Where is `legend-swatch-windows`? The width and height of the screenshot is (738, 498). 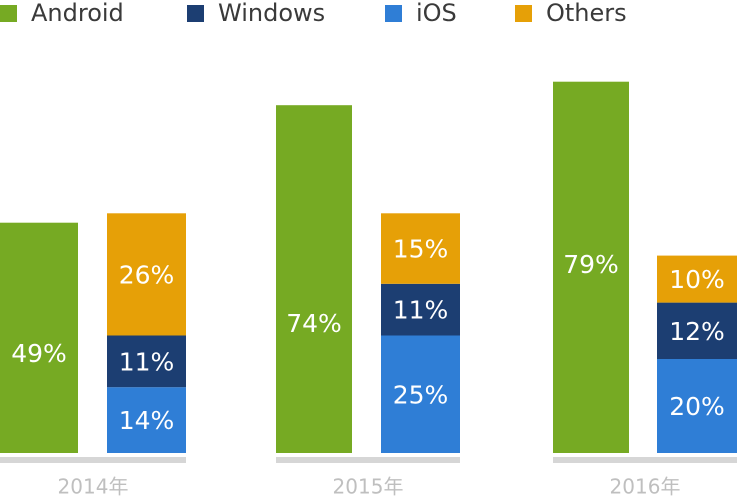 legend-swatch-windows is located at coordinates (195, 13).